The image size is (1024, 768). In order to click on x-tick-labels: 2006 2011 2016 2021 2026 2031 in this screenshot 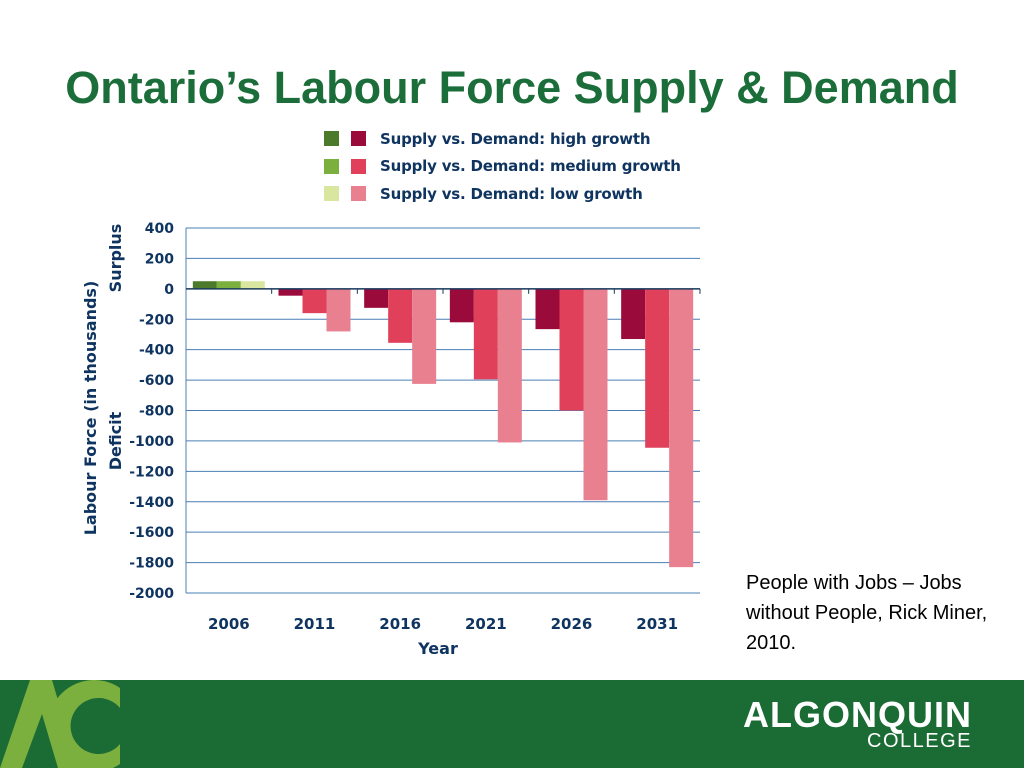, I will do `click(443, 624)`.